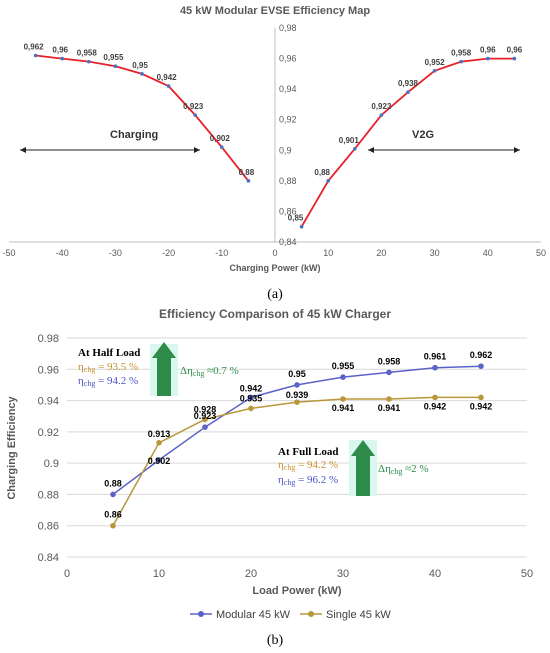  I want to click on chart-b-y-ticks: 0.84 0.86 0.88 0.9 0.92 0.94 0.96 0.98, so click(48, 448).